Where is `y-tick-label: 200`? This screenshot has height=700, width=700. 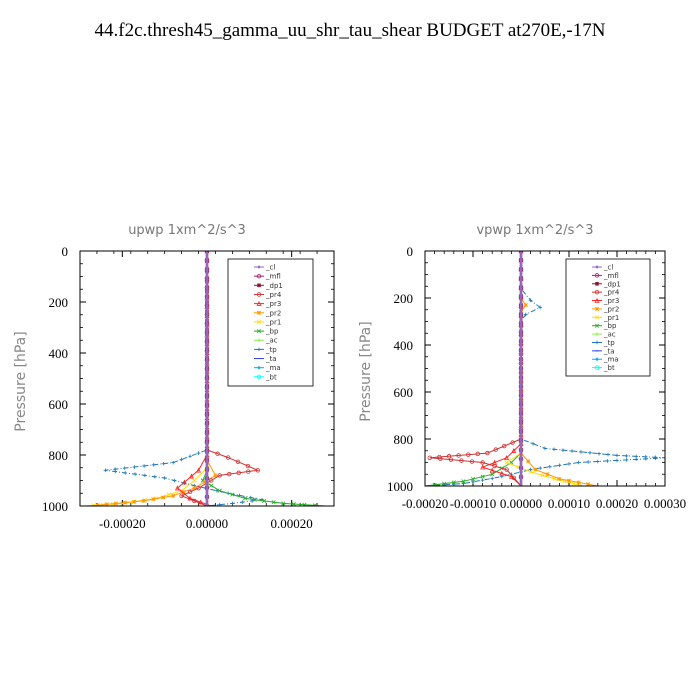
y-tick-label: 200 is located at coordinates (404, 298).